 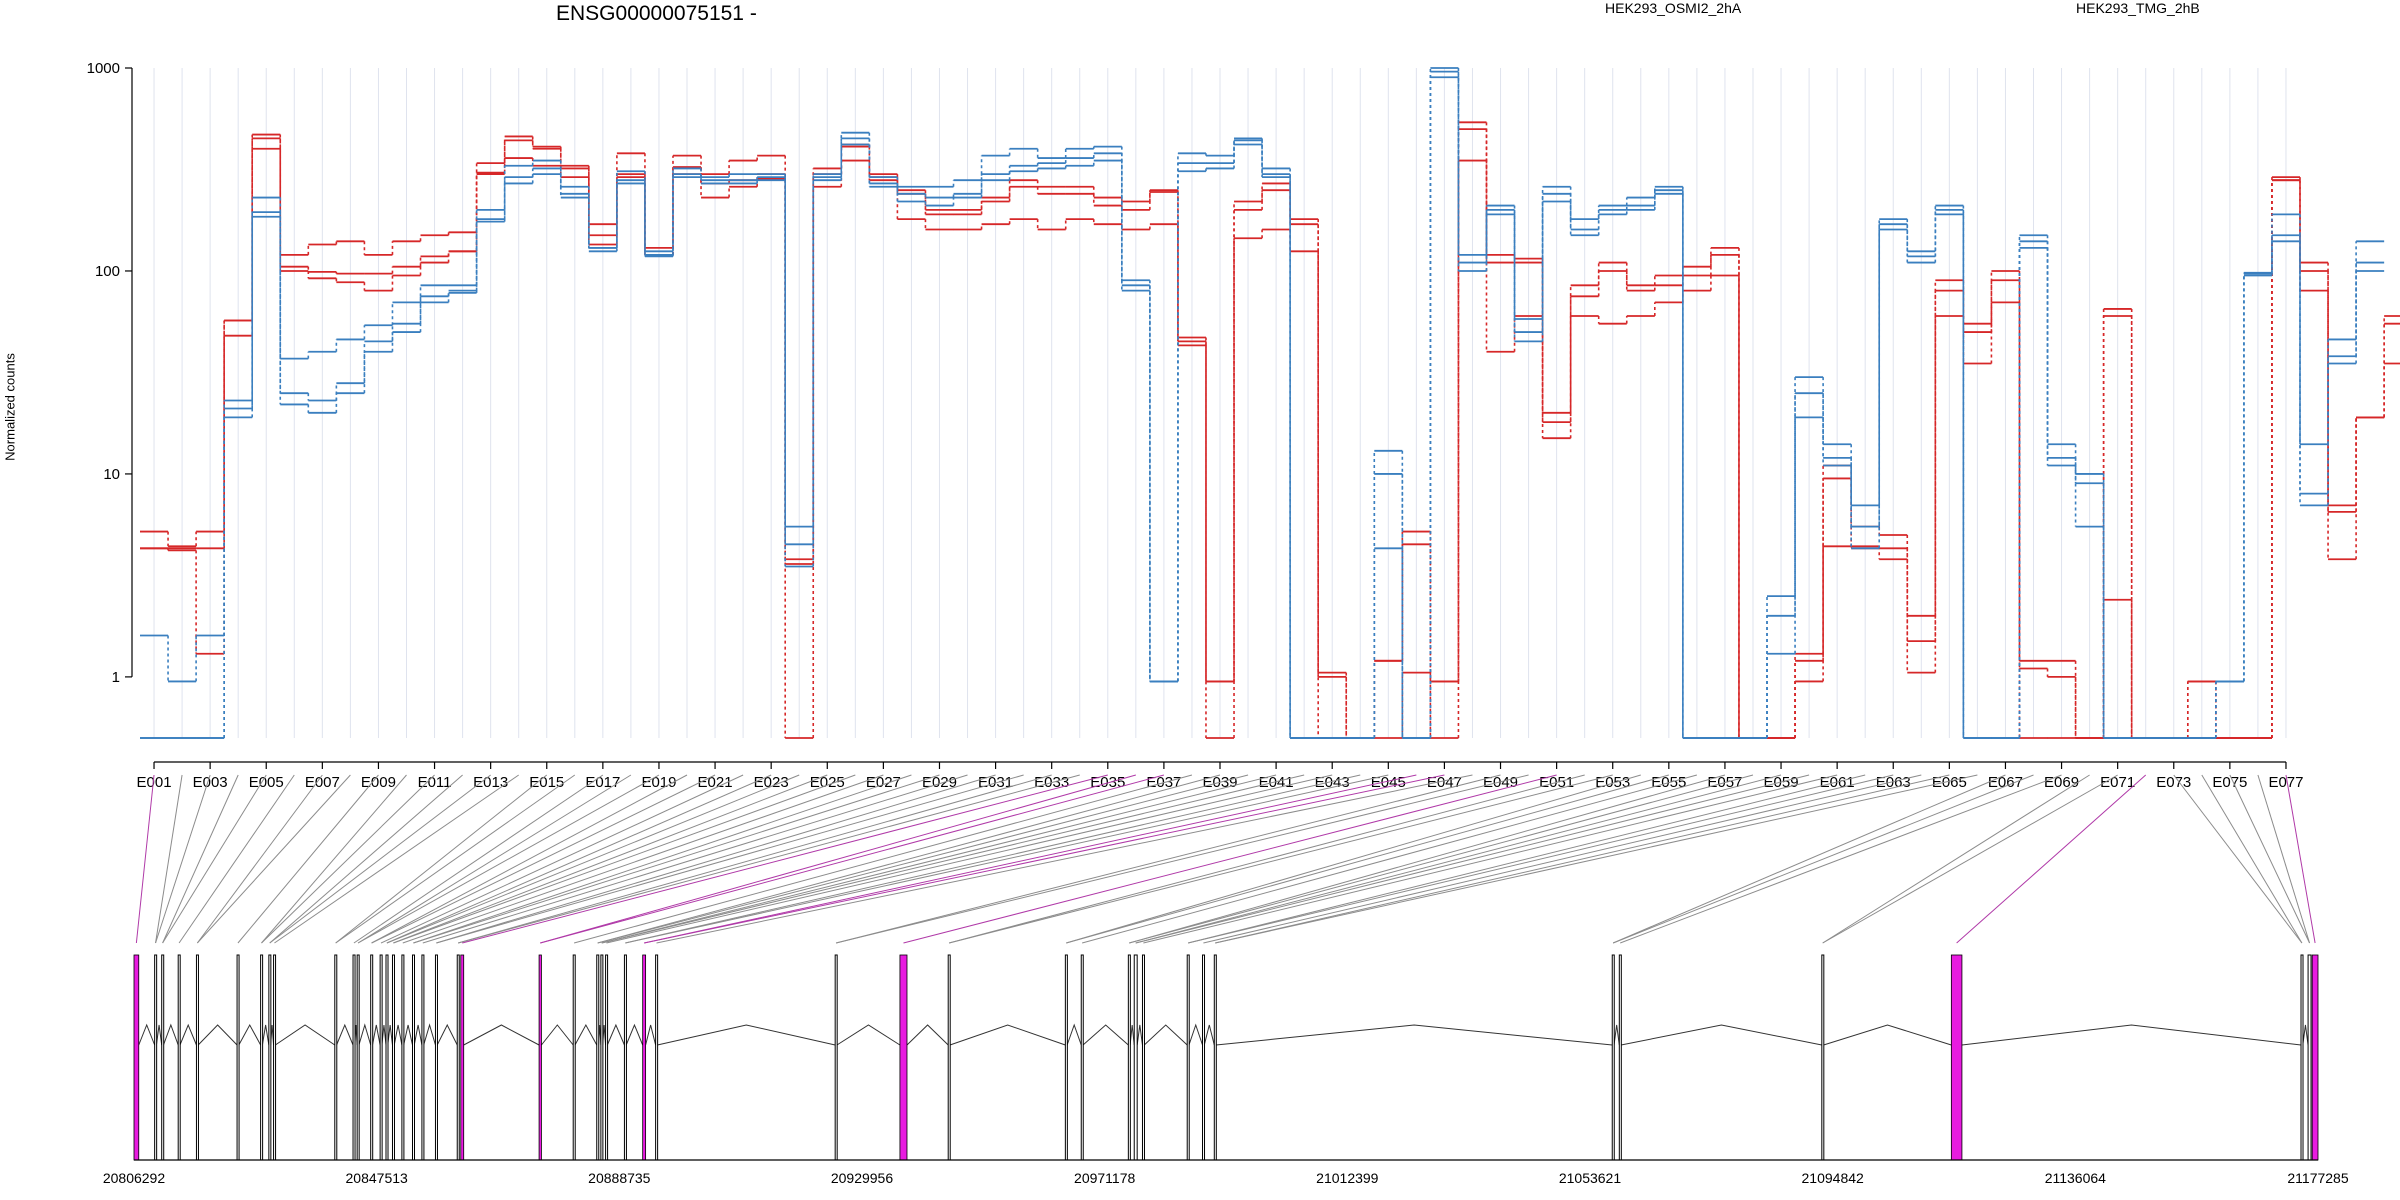 I want to click on y-axis: 1 10 100 1000, so click(x=110, y=373).